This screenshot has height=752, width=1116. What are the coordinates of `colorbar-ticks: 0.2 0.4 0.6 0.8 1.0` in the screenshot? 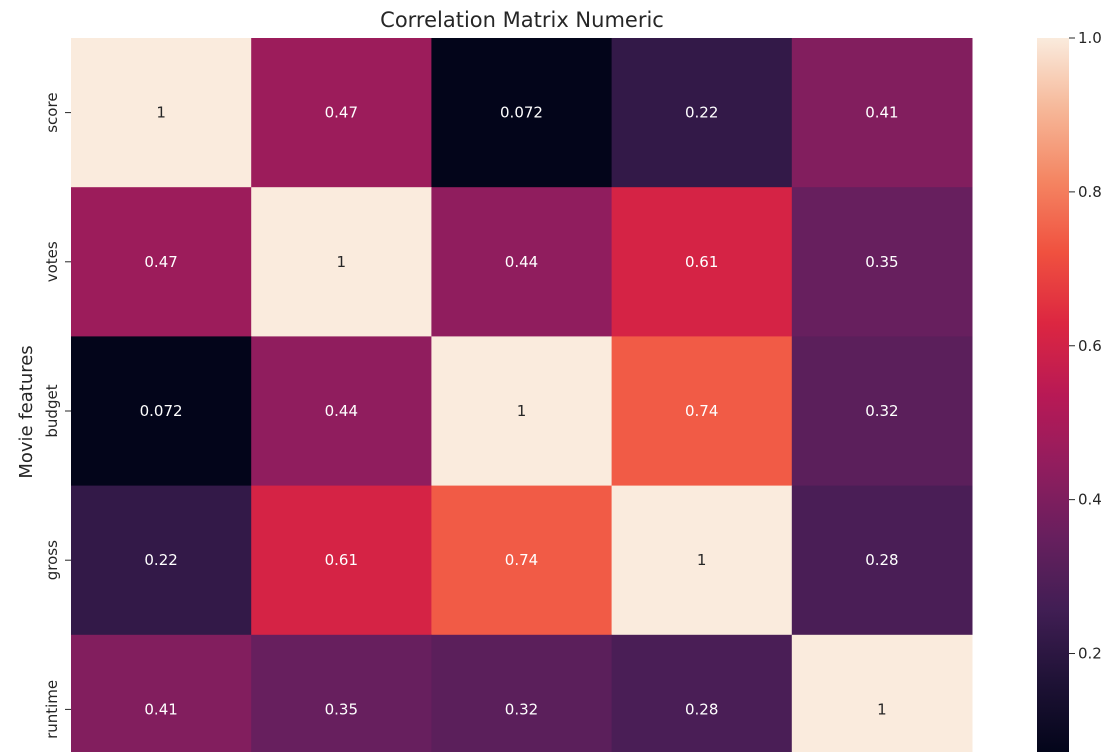 It's located at (1085, 346).